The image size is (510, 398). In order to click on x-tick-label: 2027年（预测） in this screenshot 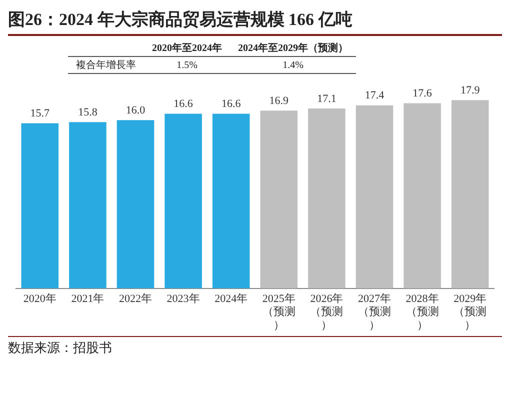, I will do `click(374, 312)`.